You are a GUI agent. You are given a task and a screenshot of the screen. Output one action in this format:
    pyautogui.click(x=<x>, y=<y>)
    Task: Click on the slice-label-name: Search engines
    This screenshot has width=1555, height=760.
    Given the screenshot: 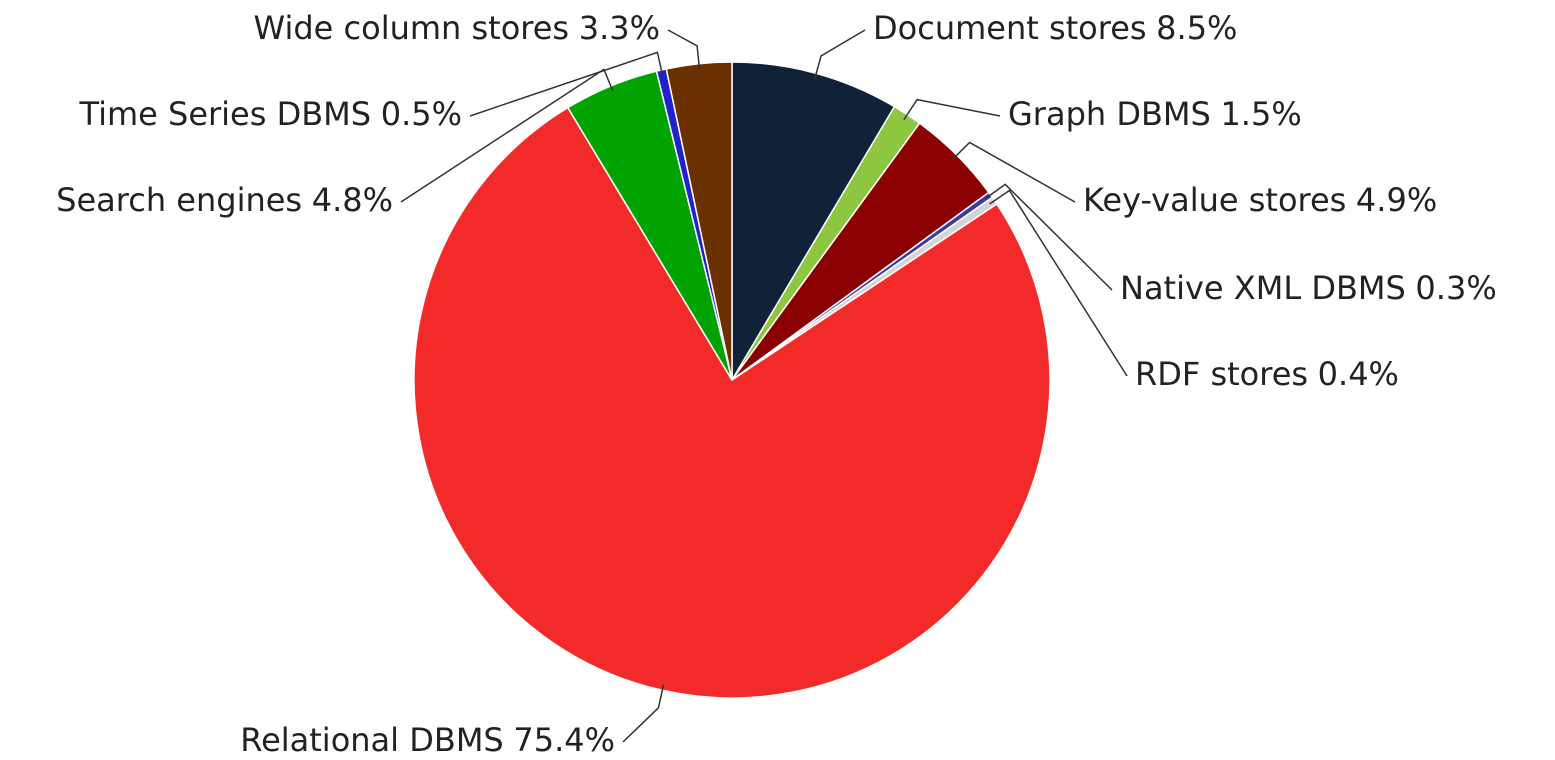 What is the action you would take?
    pyautogui.click(x=179, y=200)
    